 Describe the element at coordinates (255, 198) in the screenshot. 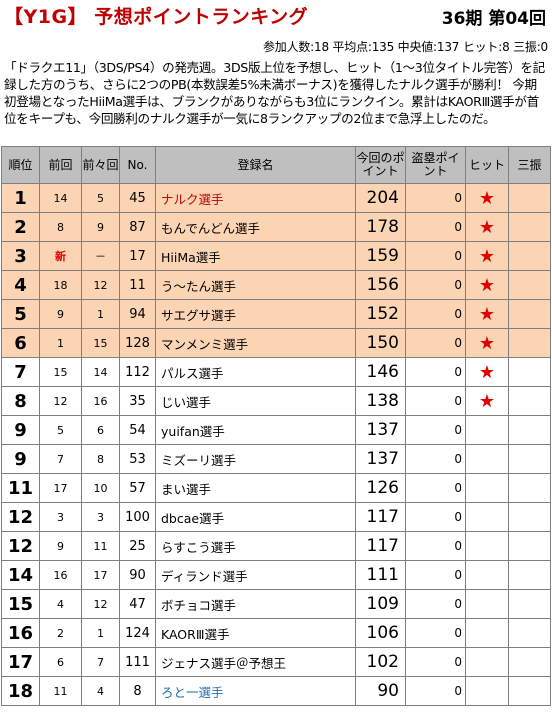

I see `player-name-cell: ナルク選手` at that location.